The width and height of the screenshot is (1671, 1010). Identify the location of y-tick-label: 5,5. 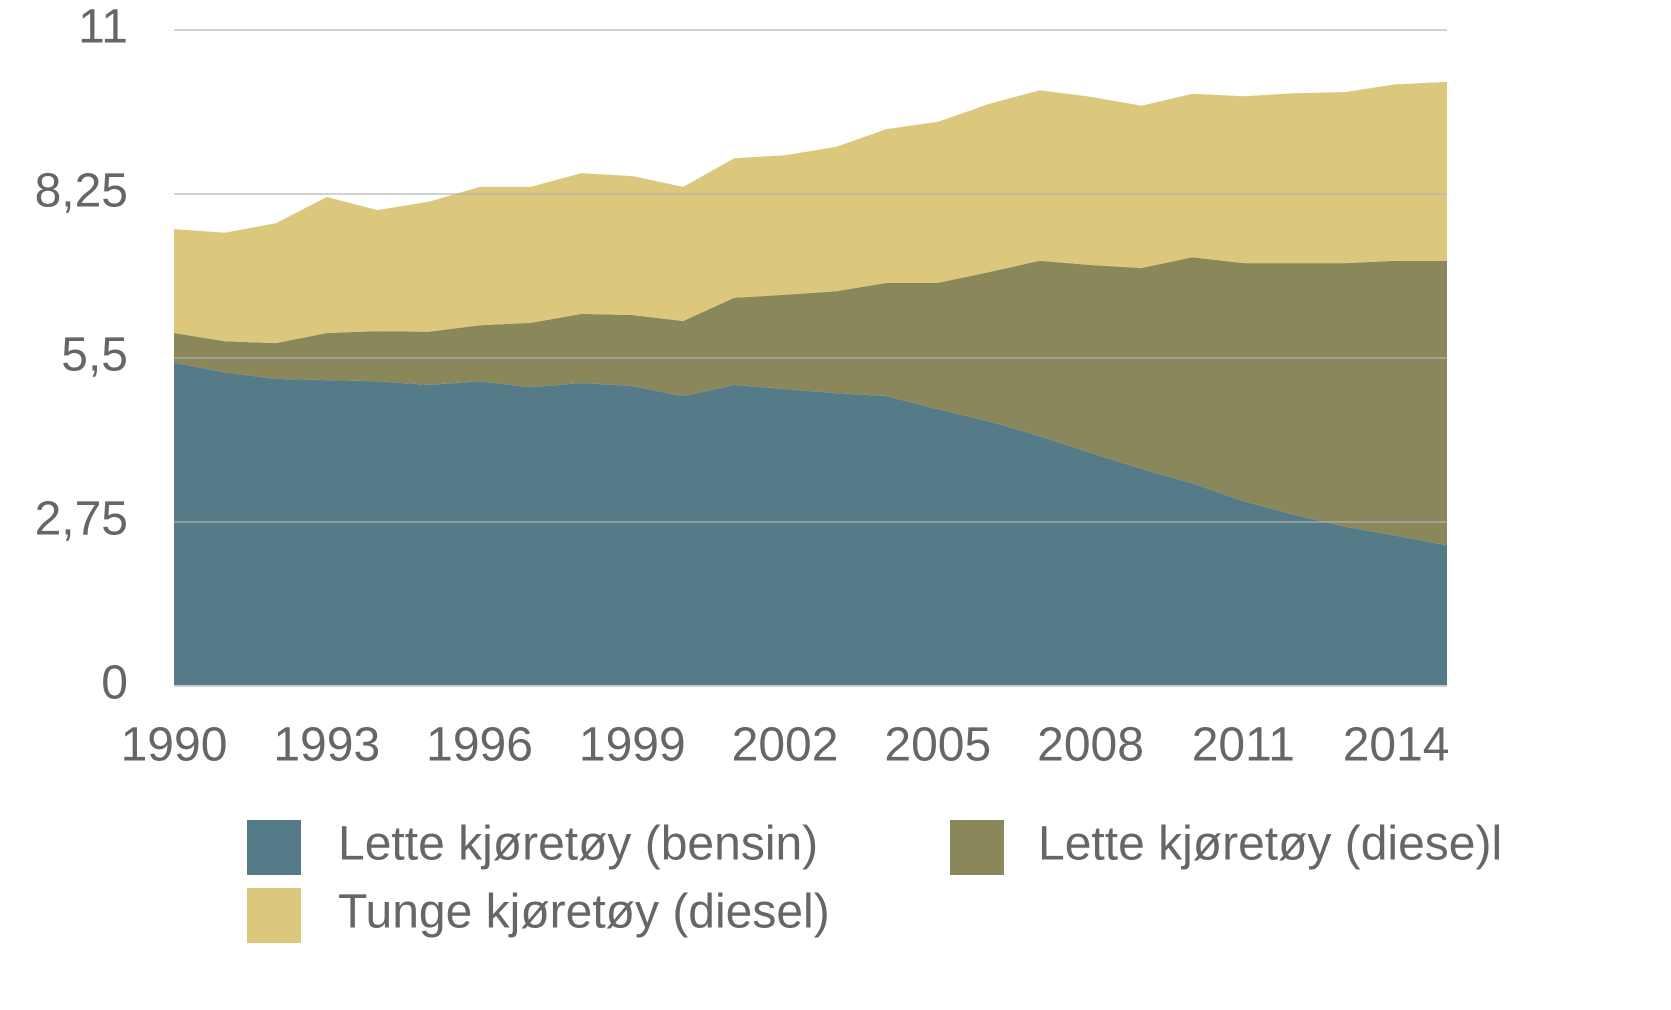
(94, 355).